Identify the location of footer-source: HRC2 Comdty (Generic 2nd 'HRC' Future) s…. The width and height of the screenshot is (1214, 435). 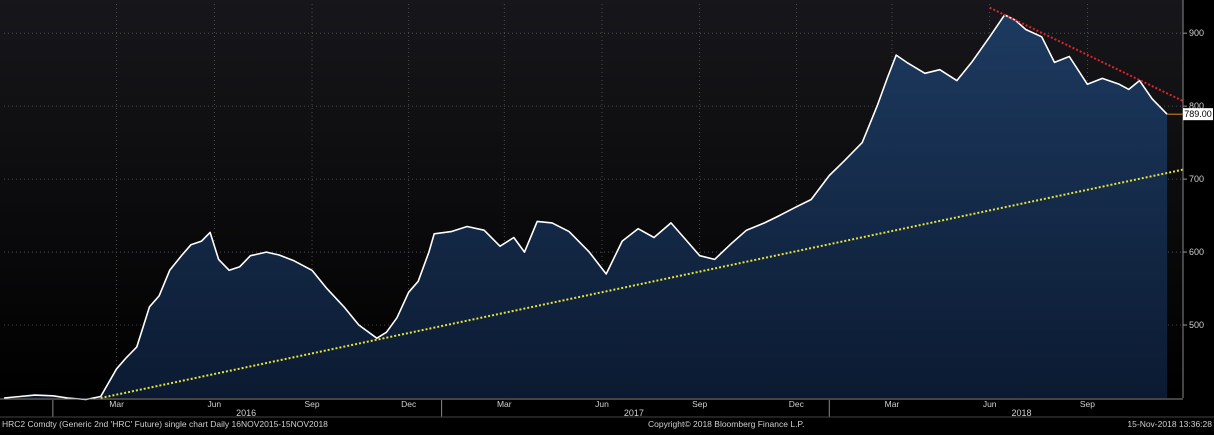
(165, 424).